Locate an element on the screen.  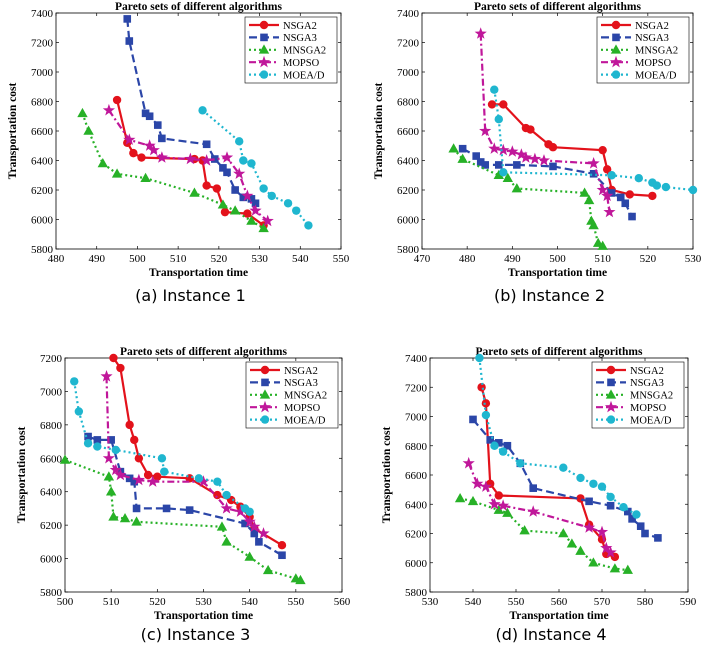
y-tick-label: 6400 is located at coordinates (42, 162).